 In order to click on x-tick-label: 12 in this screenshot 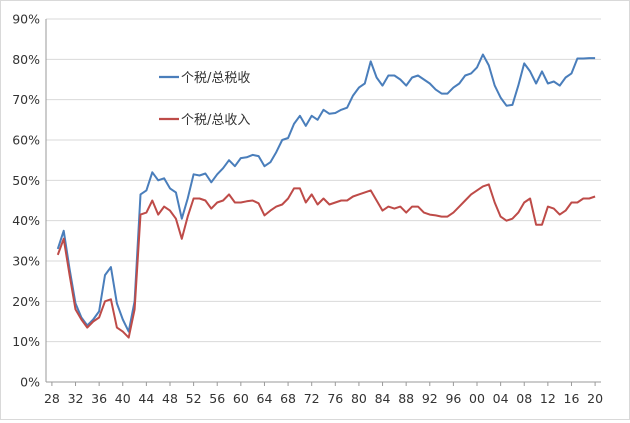, I will do `click(548, 398)`.